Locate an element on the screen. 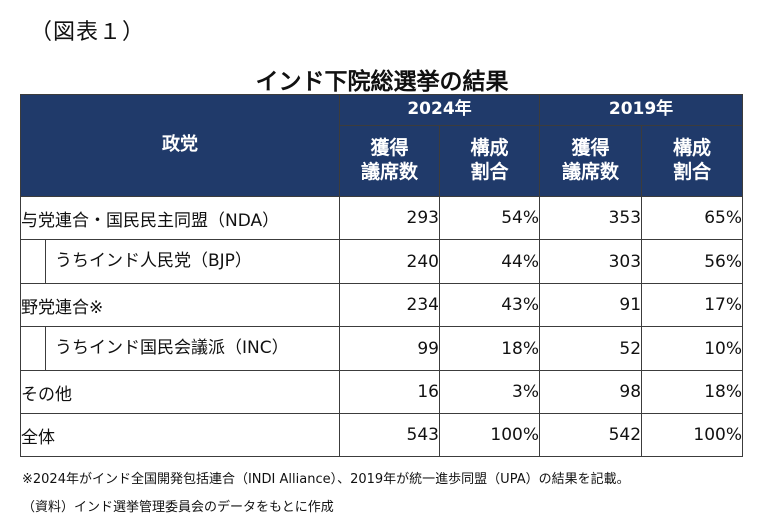 The image size is (764, 529). header-share-2019: 構成 割合 is located at coordinates (692, 161).